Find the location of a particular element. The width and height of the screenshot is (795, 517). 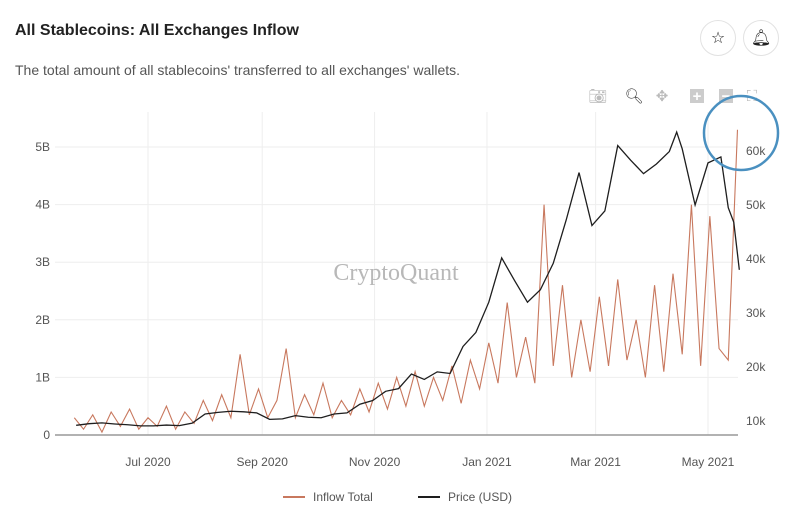

y-right-tick-label: 40k is located at coordinates (756, 259).